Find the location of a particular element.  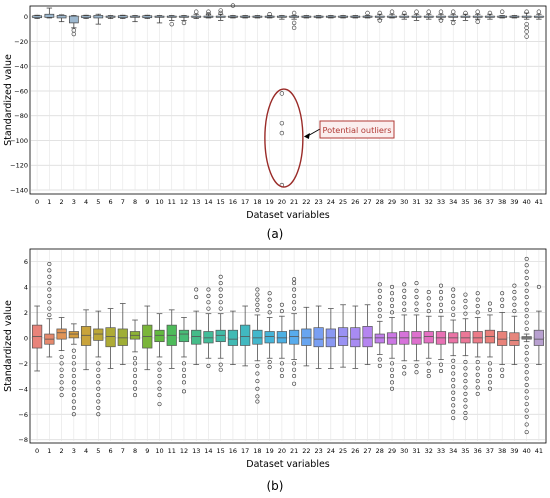

x-tick-label: 36 is located at coordinates (478, 202).